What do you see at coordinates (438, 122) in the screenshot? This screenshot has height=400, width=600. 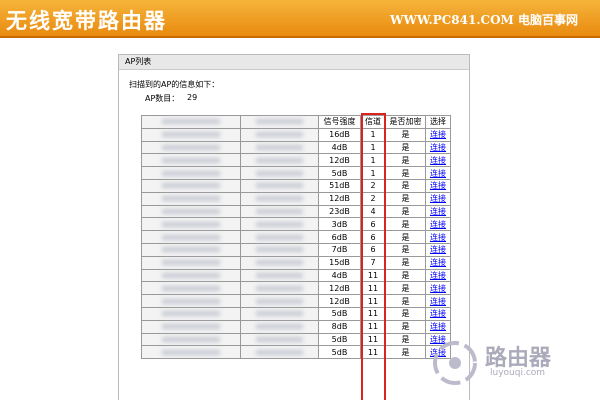 I see `column-header: 选择` at bounding box center [438, 122].